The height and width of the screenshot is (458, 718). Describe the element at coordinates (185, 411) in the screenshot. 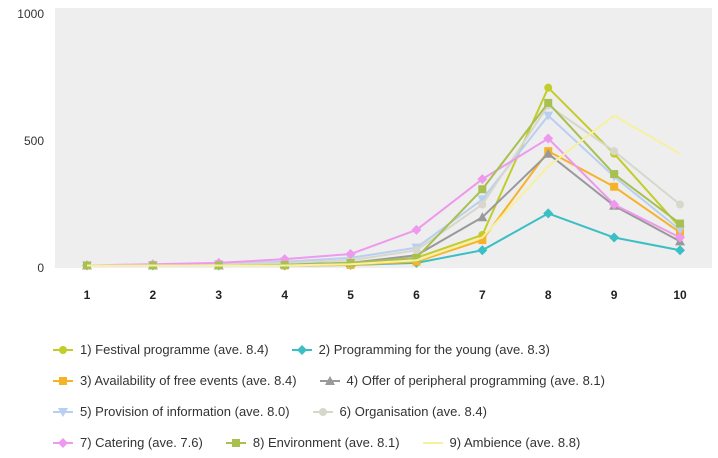

I see `legend-label: 5) Provision of information (ave. 8.0)` at that location.